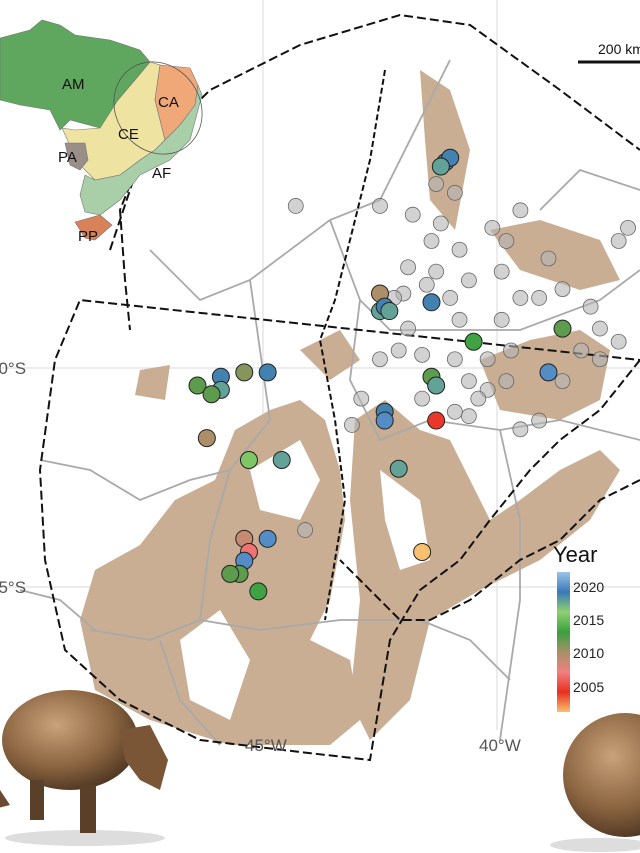 This screenshot has height=853, width=640. What do you see at coordinates (588, 687) in the screenshot?
I see `legend-tick-2005: 2005` at bounding box center [588, 687].